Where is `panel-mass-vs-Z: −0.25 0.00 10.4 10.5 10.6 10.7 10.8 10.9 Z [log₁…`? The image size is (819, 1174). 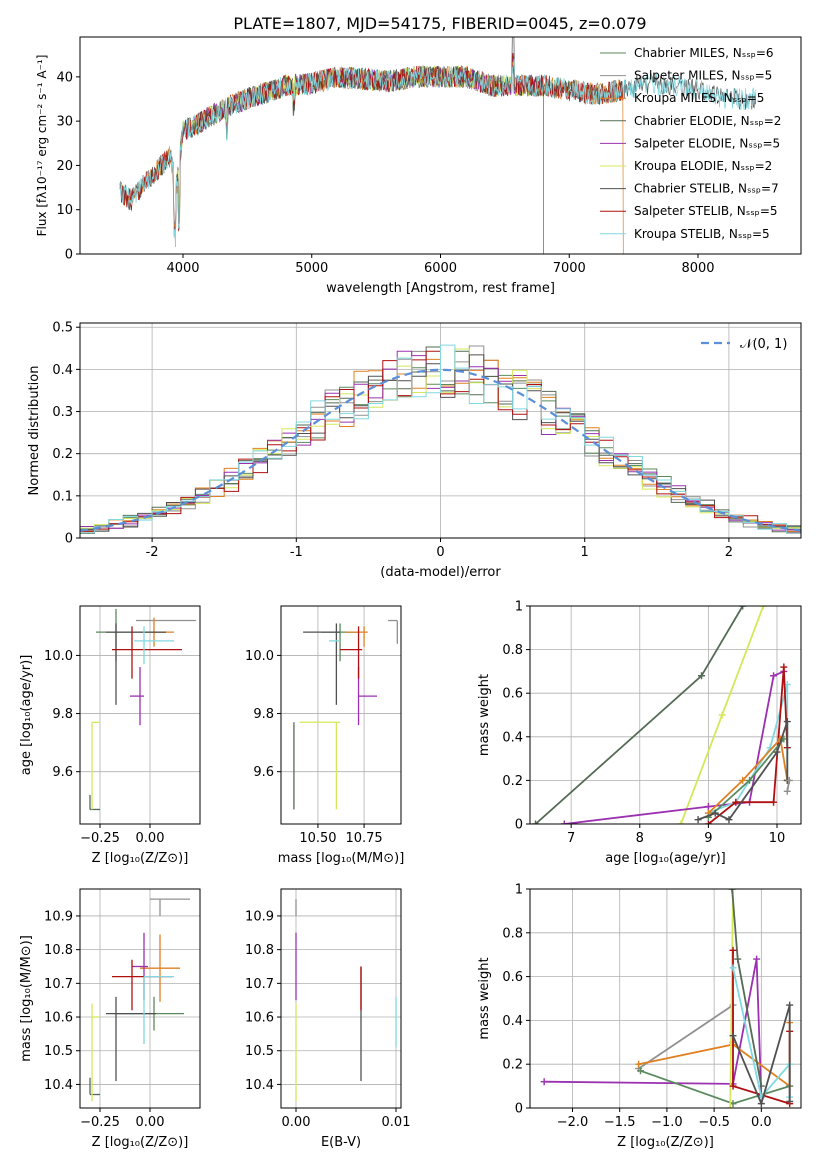 panel-mass-vs-Z: −0.25 0.00 10.4 10.5 10.6 10.7 10.8 10.9 Z [log₁… is located at coordinates (110, 1019).